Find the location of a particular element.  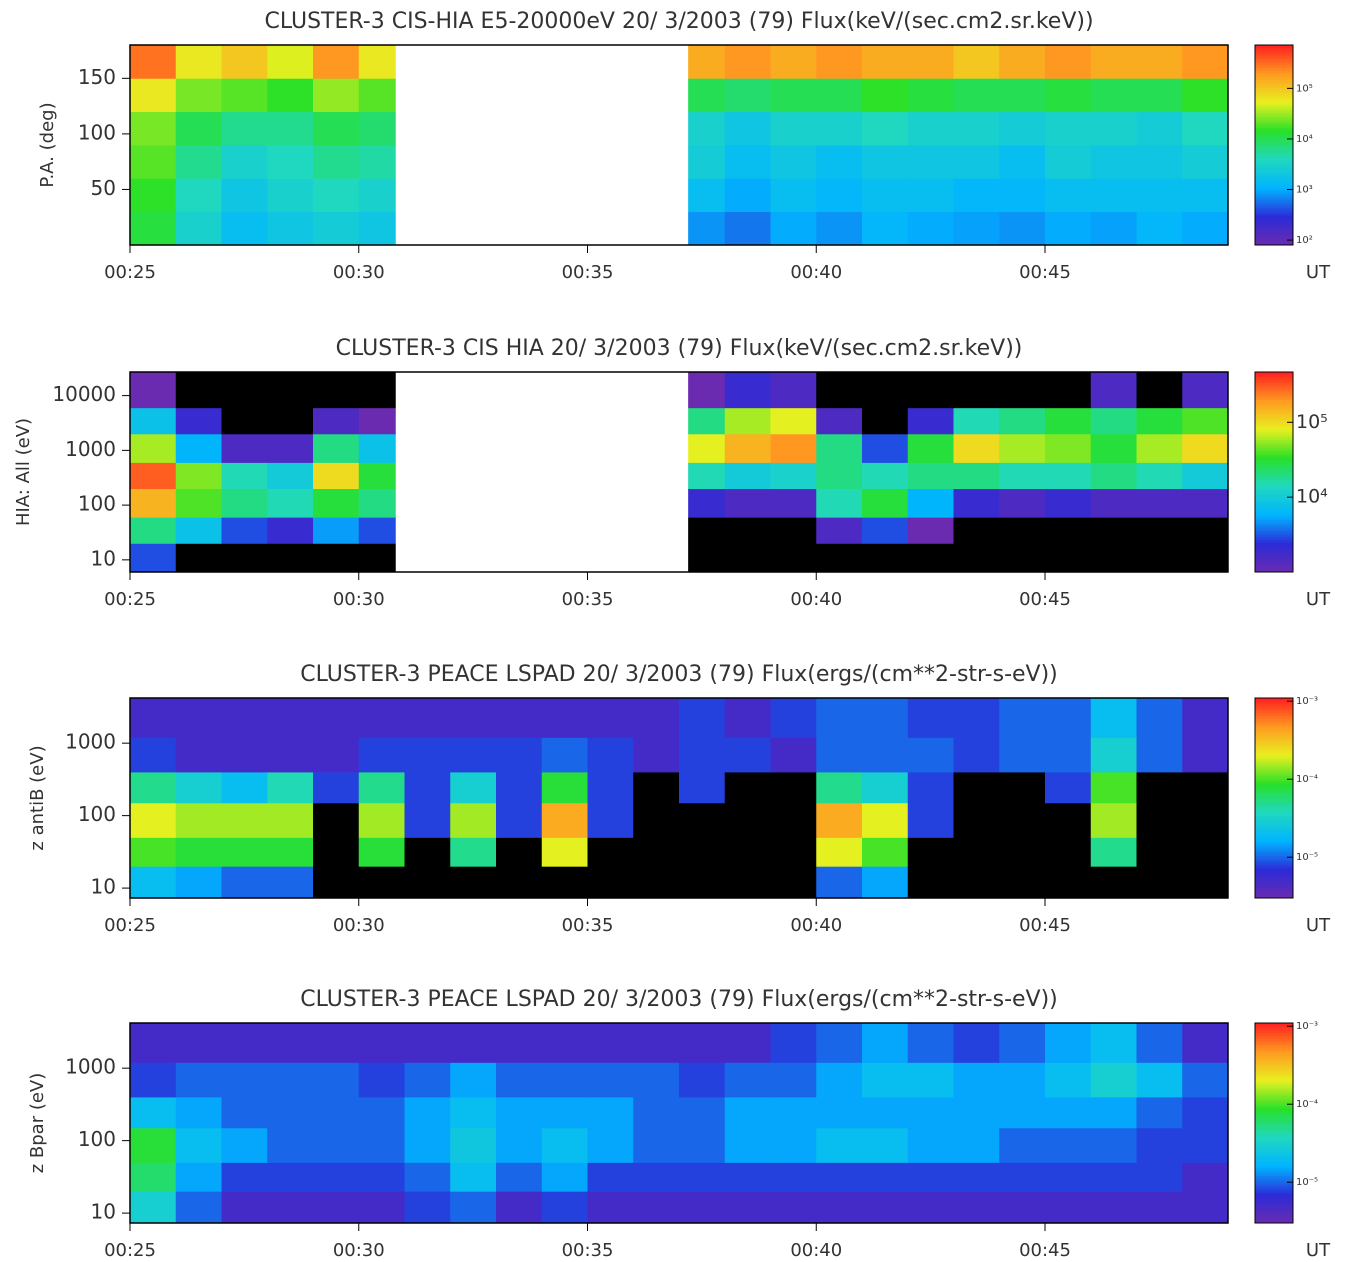

y-tick-label: 10000 is located at coordinates (84, 394).